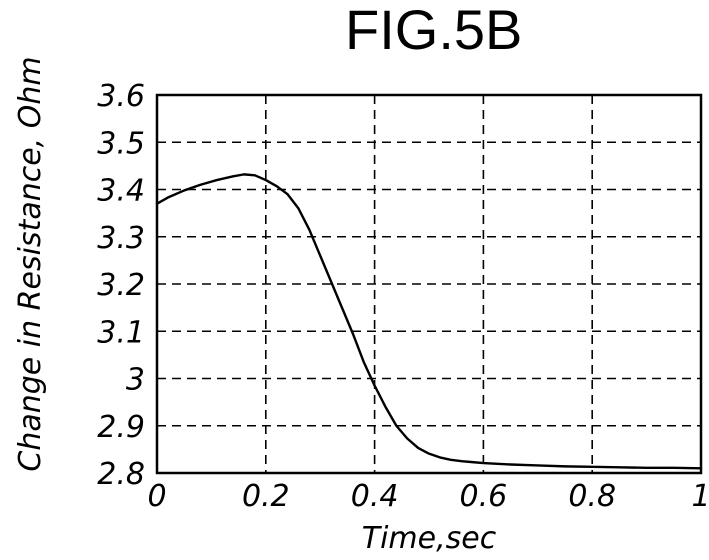 The width and height of the screenshot is (709, 560). I want to click on y-tick-labels: 2.8 2.9 3 3.1 3.2 3.3 3.4 3.5 3.6, so click(121, 285).